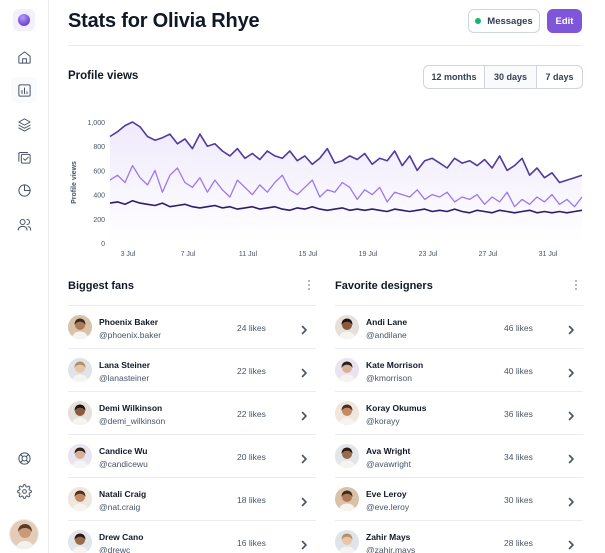 Image resolution: width=605 pixels, height=553 pixels. What do you see at coordinates (251, 500) in the screenshot?
I see `fan-likes: 18 likes` at bounding box center [251, 500].